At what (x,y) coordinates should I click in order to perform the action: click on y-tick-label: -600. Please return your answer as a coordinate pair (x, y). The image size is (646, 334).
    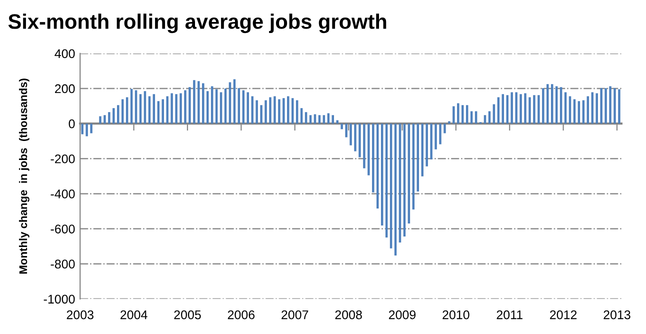
    Looking at the image, I should click on (62, 229).